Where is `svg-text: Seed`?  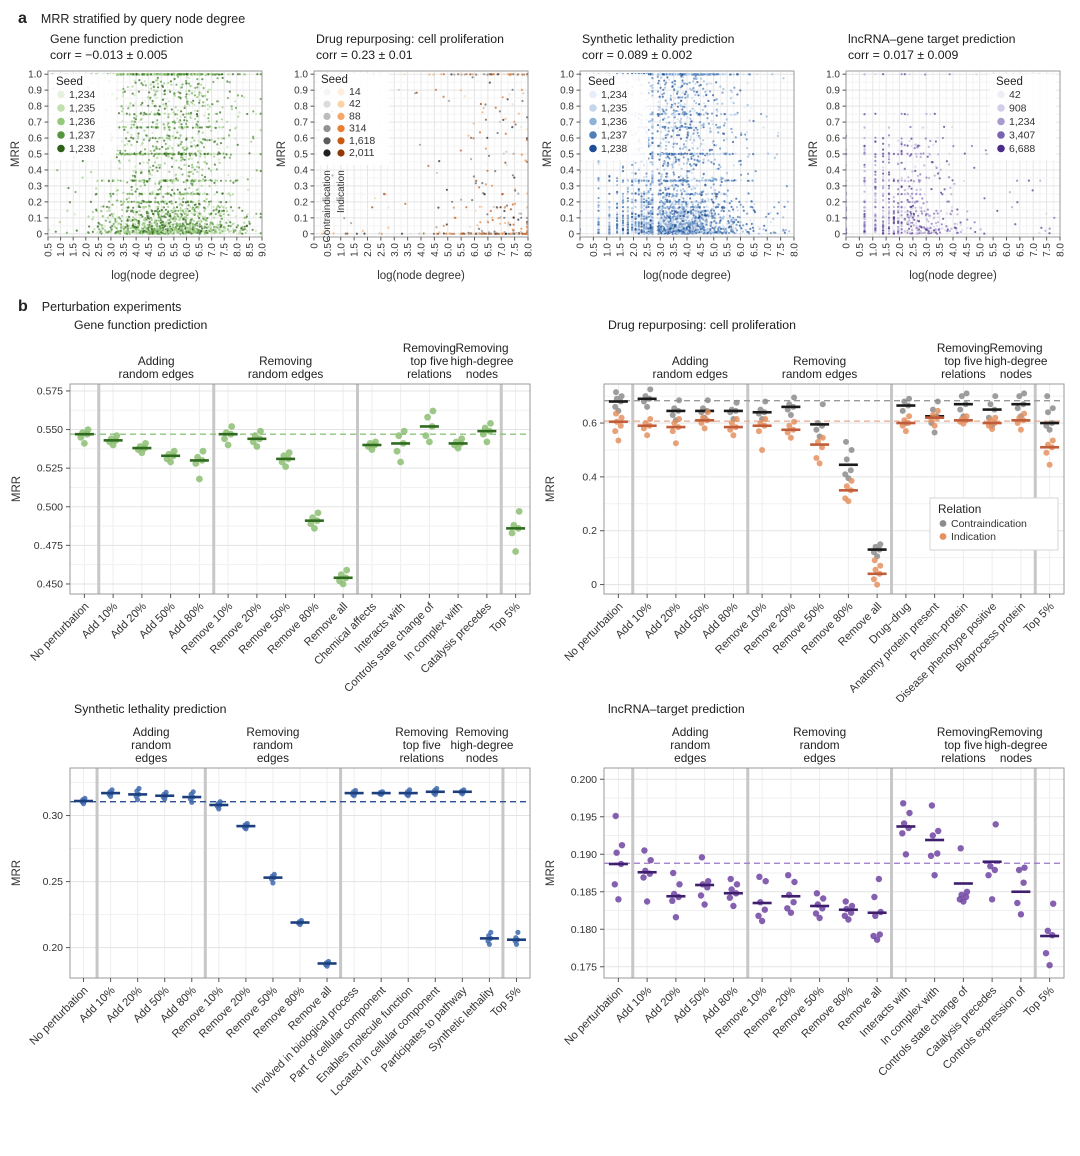 svg-text: Seed is located at coordinates (334, 80).